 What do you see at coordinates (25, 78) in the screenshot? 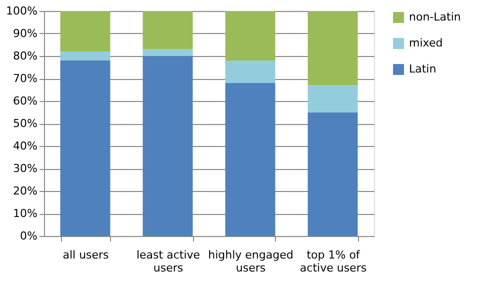
I see `y-tick-label: 70%` at bounding box center [25, 78].